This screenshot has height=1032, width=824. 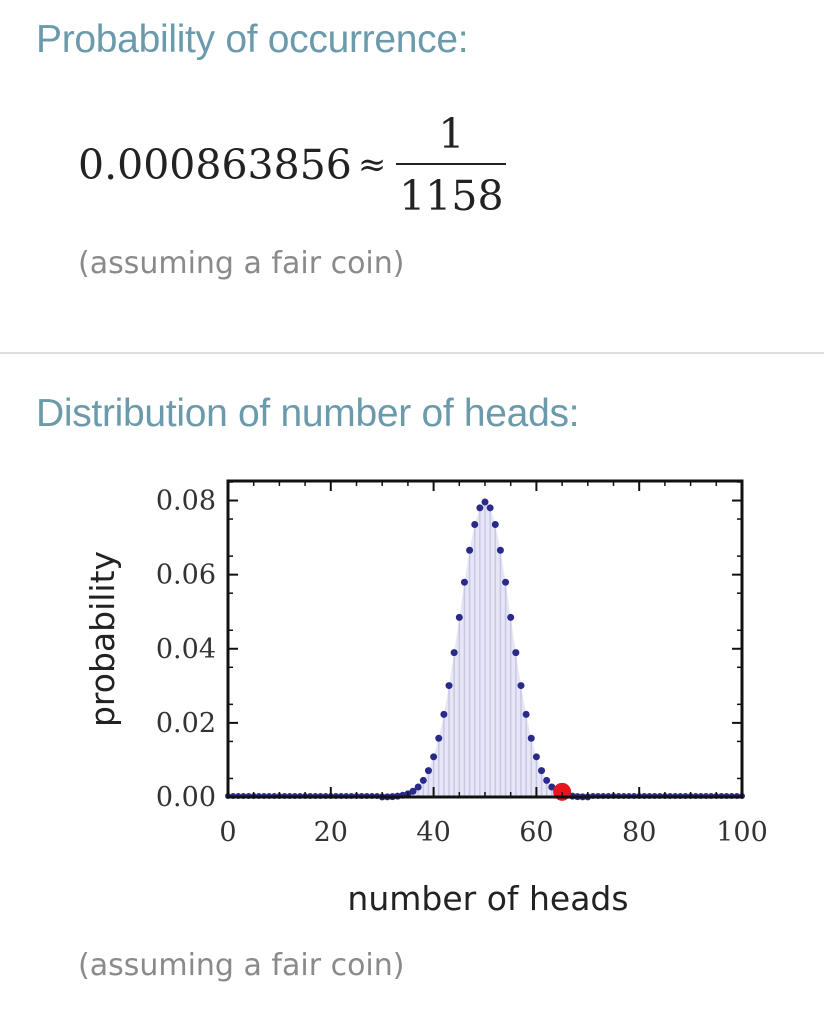 I want to click on pod-title-probability: Probability of occurrence:, so click(x=252, y=39).